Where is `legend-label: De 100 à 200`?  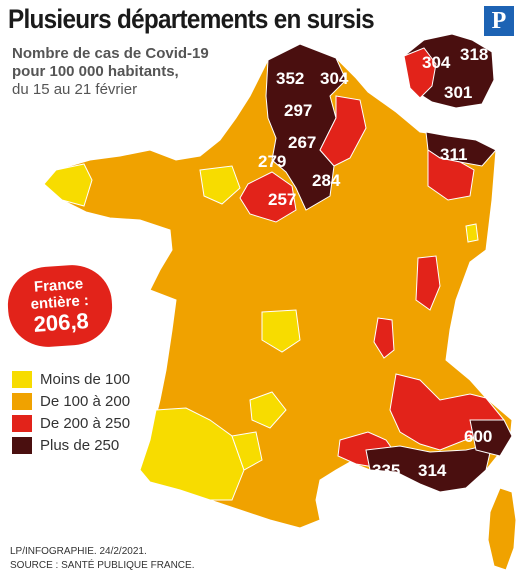
legend-label: De 100 à 200 is located at coordinates (85, 401).